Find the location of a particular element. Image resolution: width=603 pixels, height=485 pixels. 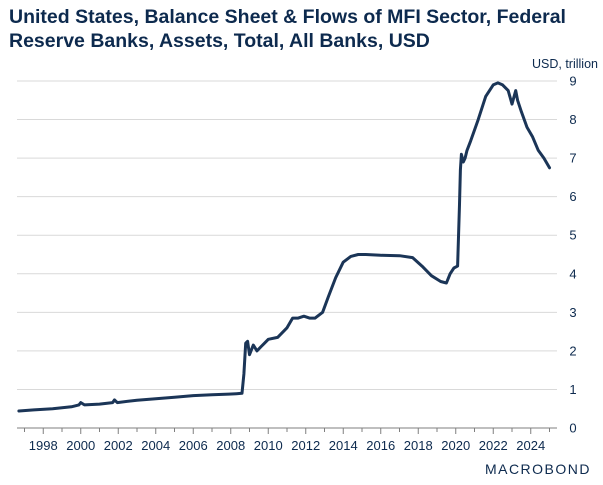

x-tick-label: 2016 is located at coordinates (380, 445).